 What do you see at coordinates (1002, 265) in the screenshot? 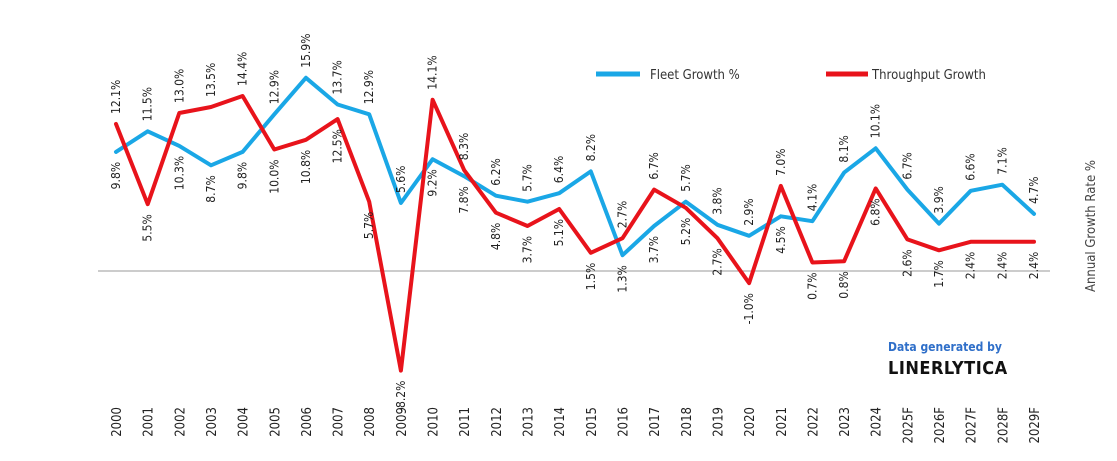
I see `throughput-label-2028F: 2.4%` at bounding box center [1002, 265].